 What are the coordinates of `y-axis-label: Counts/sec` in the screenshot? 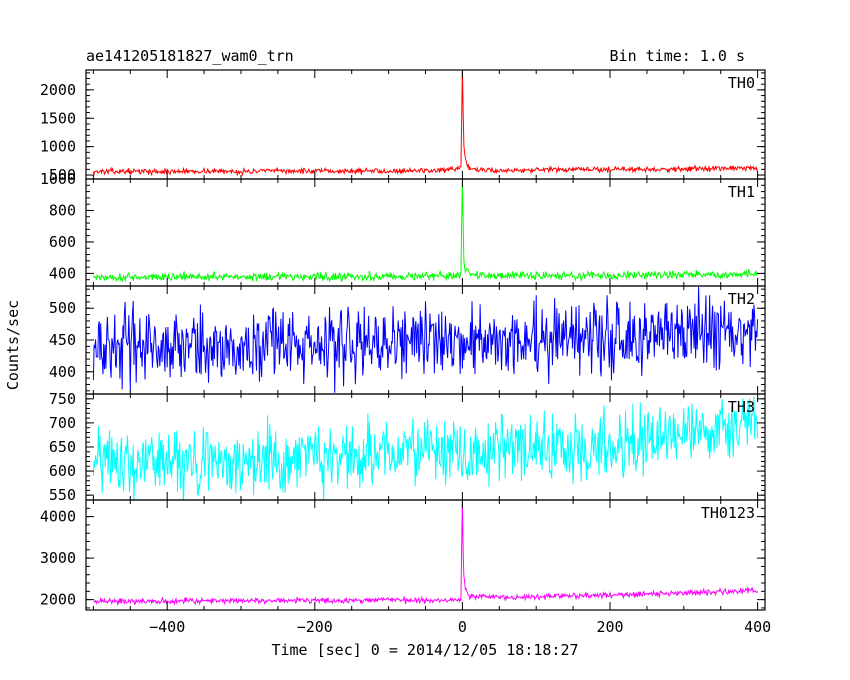 It's located at (13, 345).